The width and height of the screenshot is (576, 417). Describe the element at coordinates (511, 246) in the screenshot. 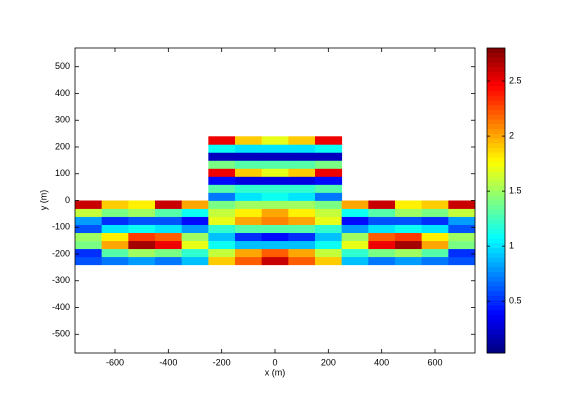

I see `colorbar-tick-label: 1` at that location.